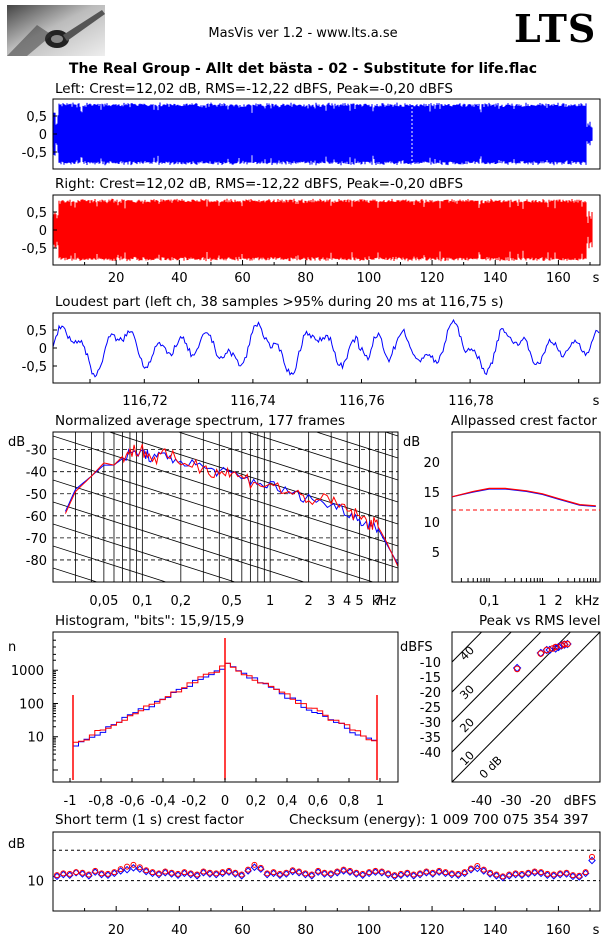 This screenshot has height=946, width=606. Describe the element at coordinates (43, 135) in the screenshot. I see `waveform-left-ytick-label: 0` at that location.